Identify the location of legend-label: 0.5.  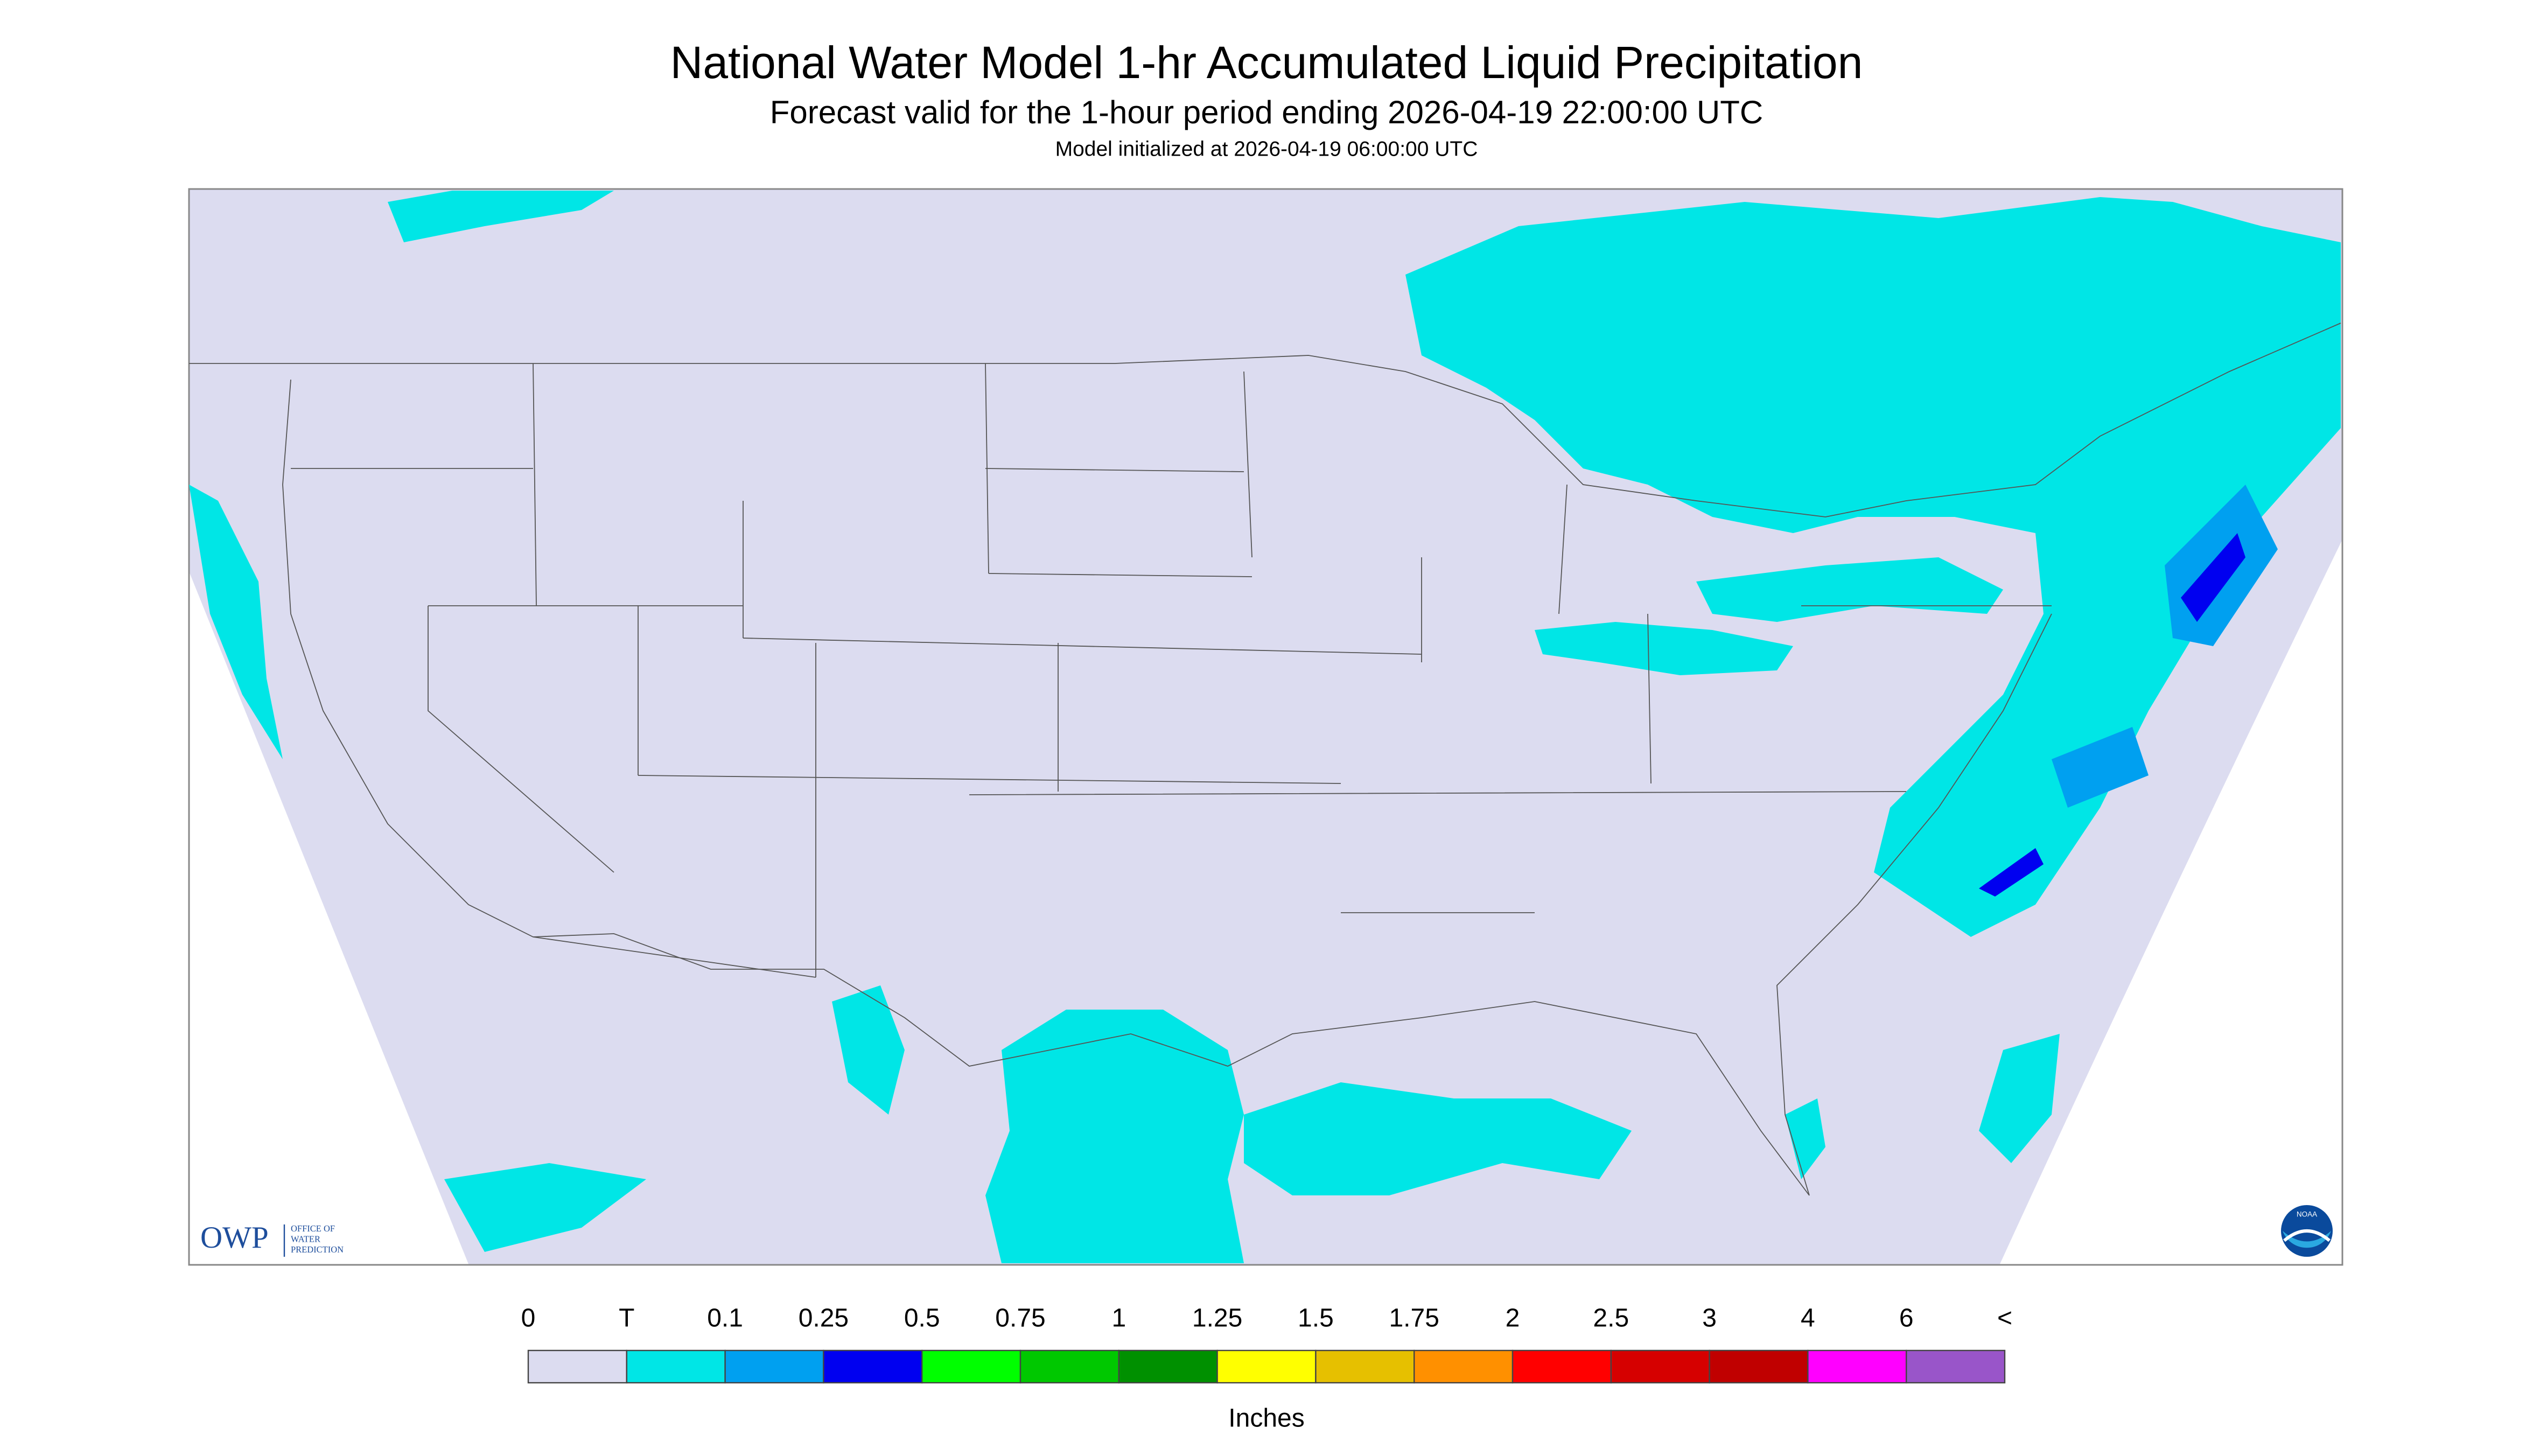
(922, 1318).